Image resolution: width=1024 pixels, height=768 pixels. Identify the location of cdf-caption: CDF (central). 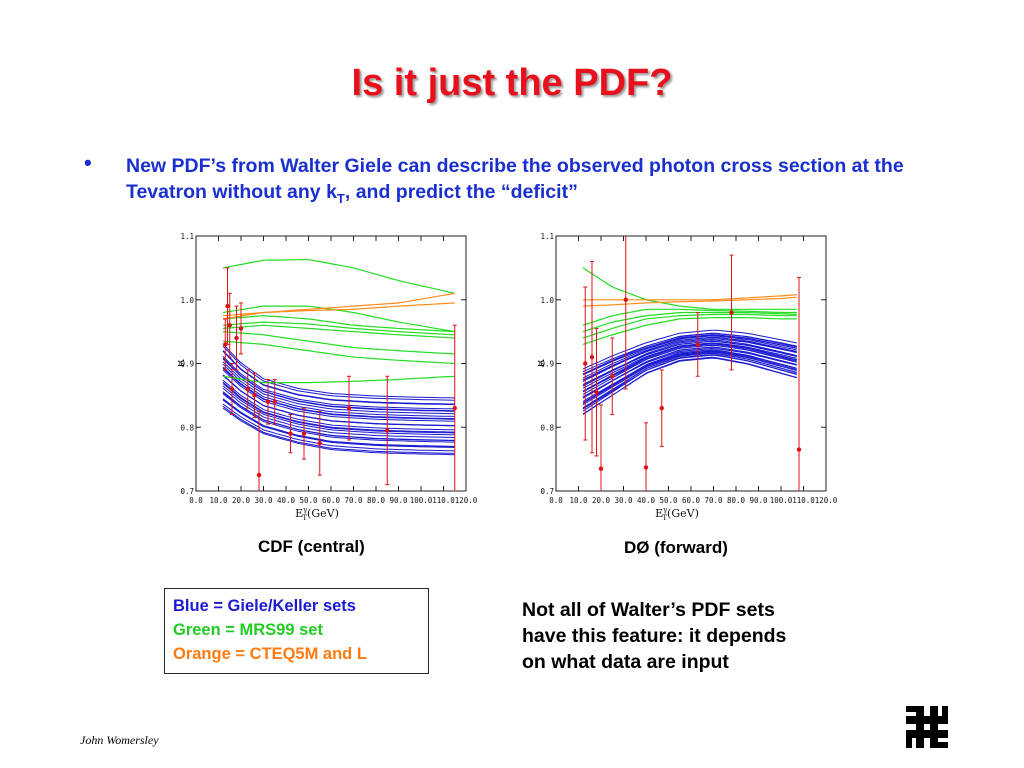
(311, 546).